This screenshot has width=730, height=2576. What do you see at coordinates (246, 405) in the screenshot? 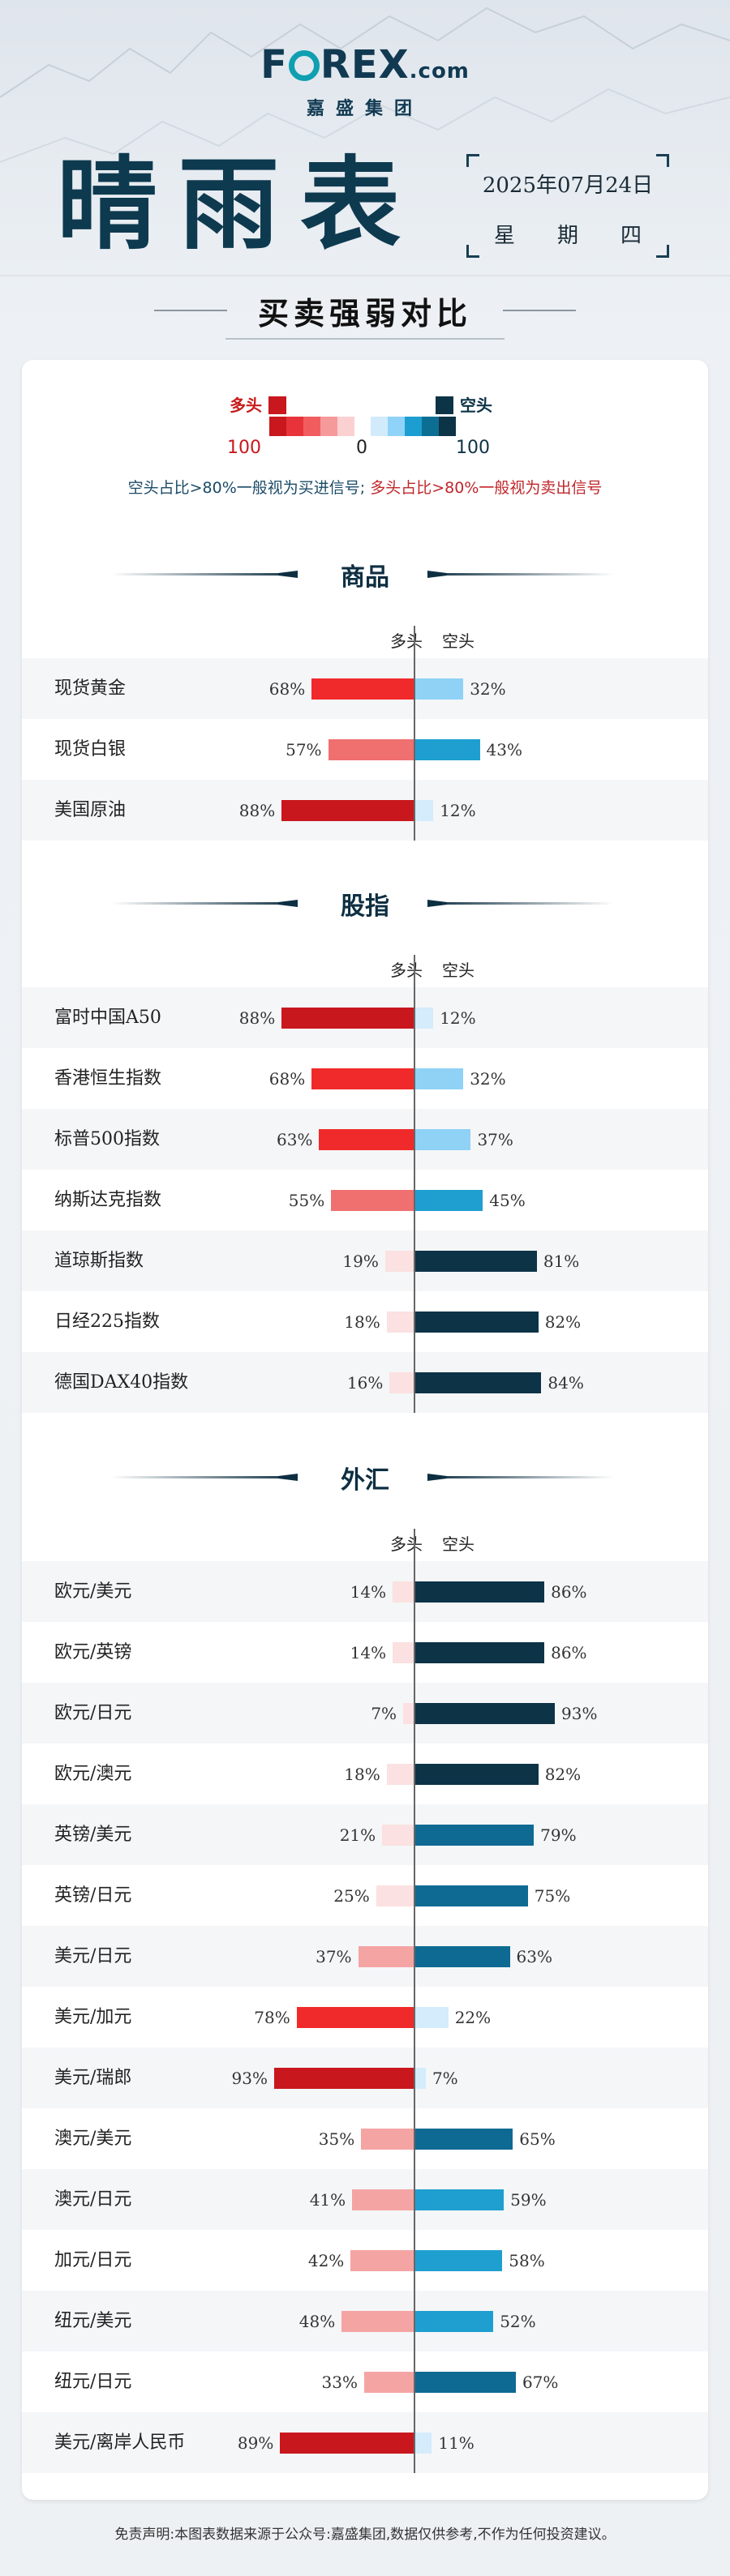
I see `legend-long-label: 多头` at bounding box center [246, 405].